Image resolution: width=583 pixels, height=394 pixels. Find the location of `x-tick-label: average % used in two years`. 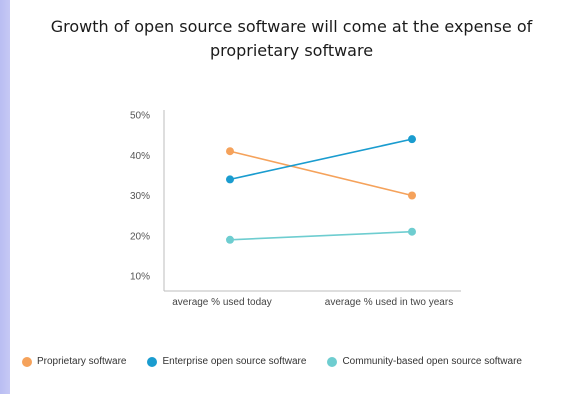

x-tick-label: average % used in two years is located at coordinates (389, 302).